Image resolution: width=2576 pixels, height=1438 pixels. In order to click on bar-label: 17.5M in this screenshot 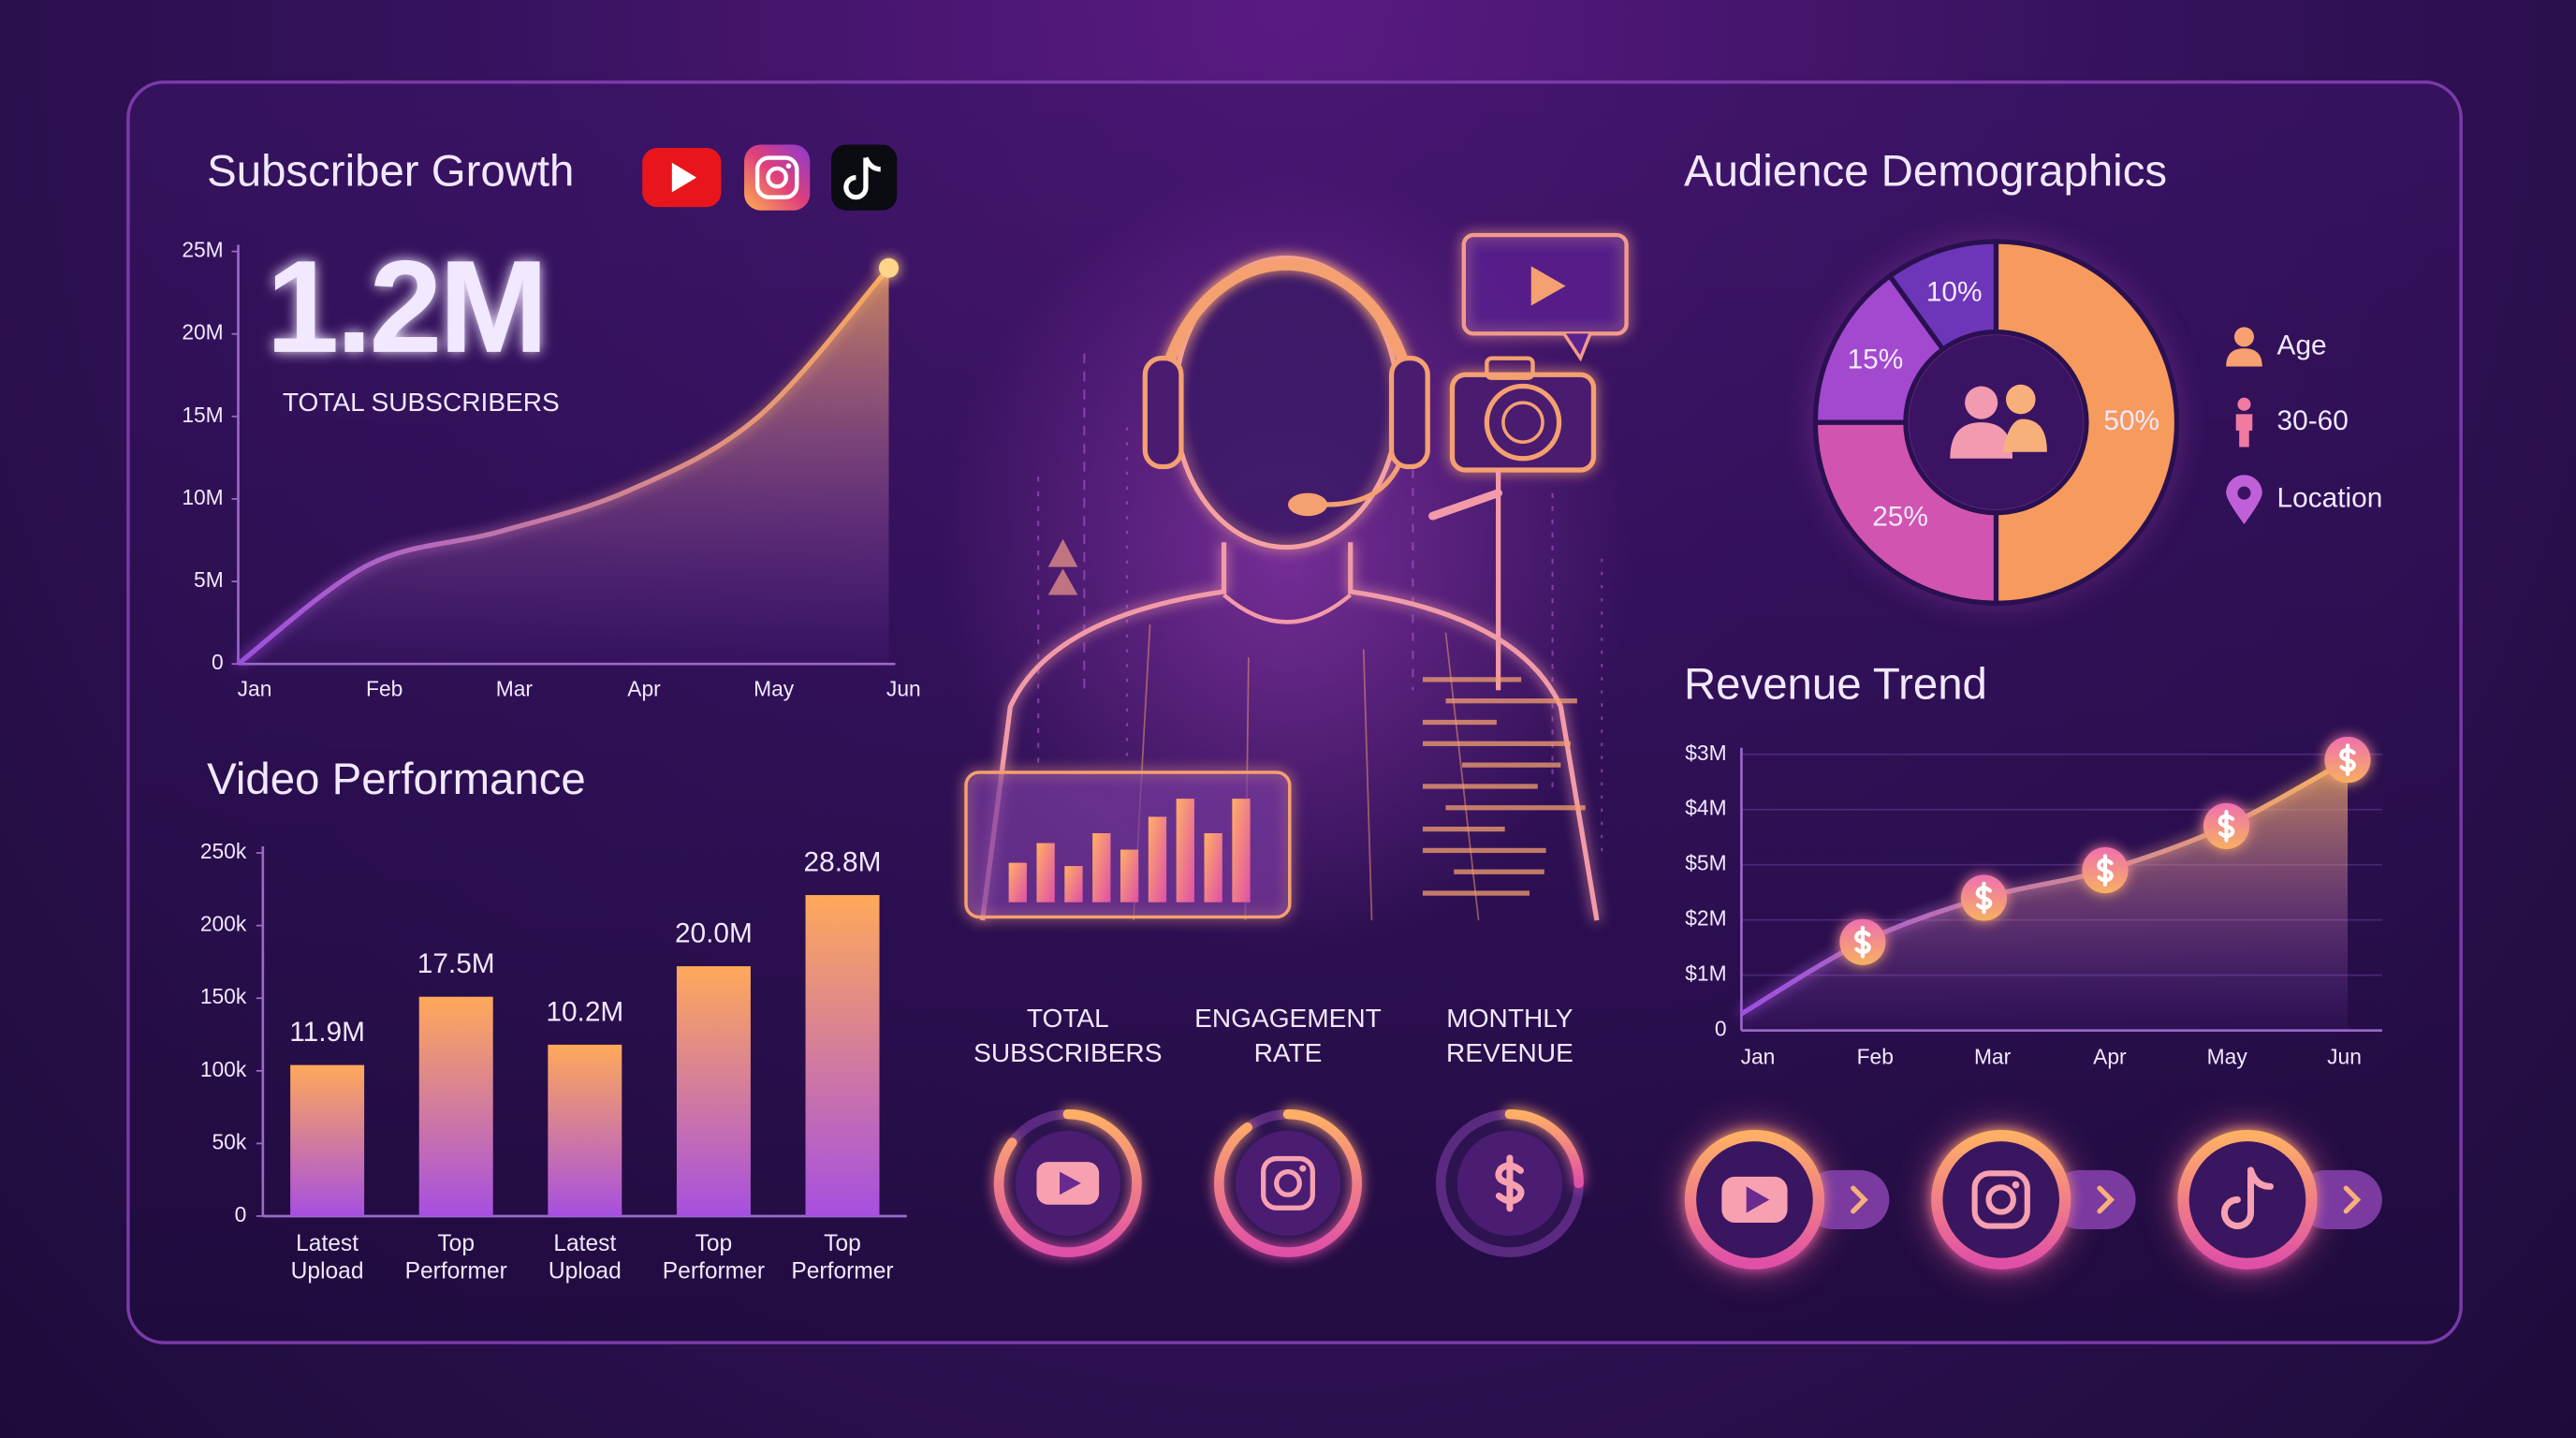, I will do `click(456, 963)`.